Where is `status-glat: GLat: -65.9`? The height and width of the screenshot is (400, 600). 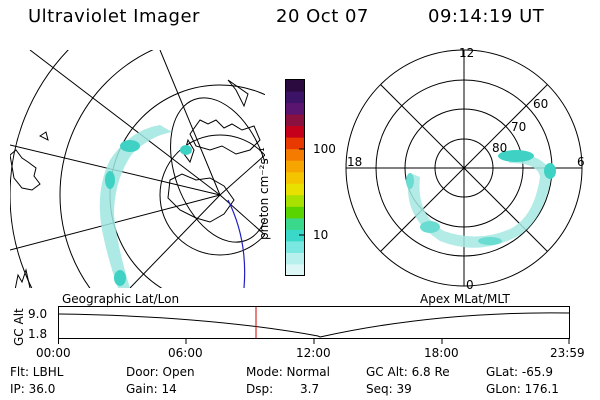
status-glat: GLat: -65.9 is located at coordinates (519, 372).